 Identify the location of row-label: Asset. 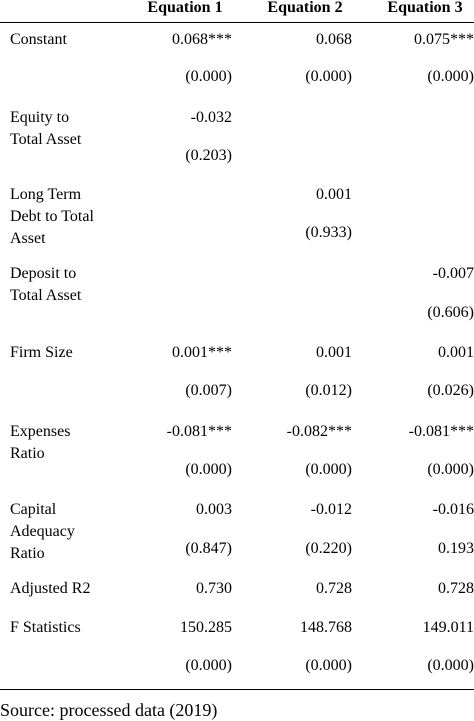
(28, 238).